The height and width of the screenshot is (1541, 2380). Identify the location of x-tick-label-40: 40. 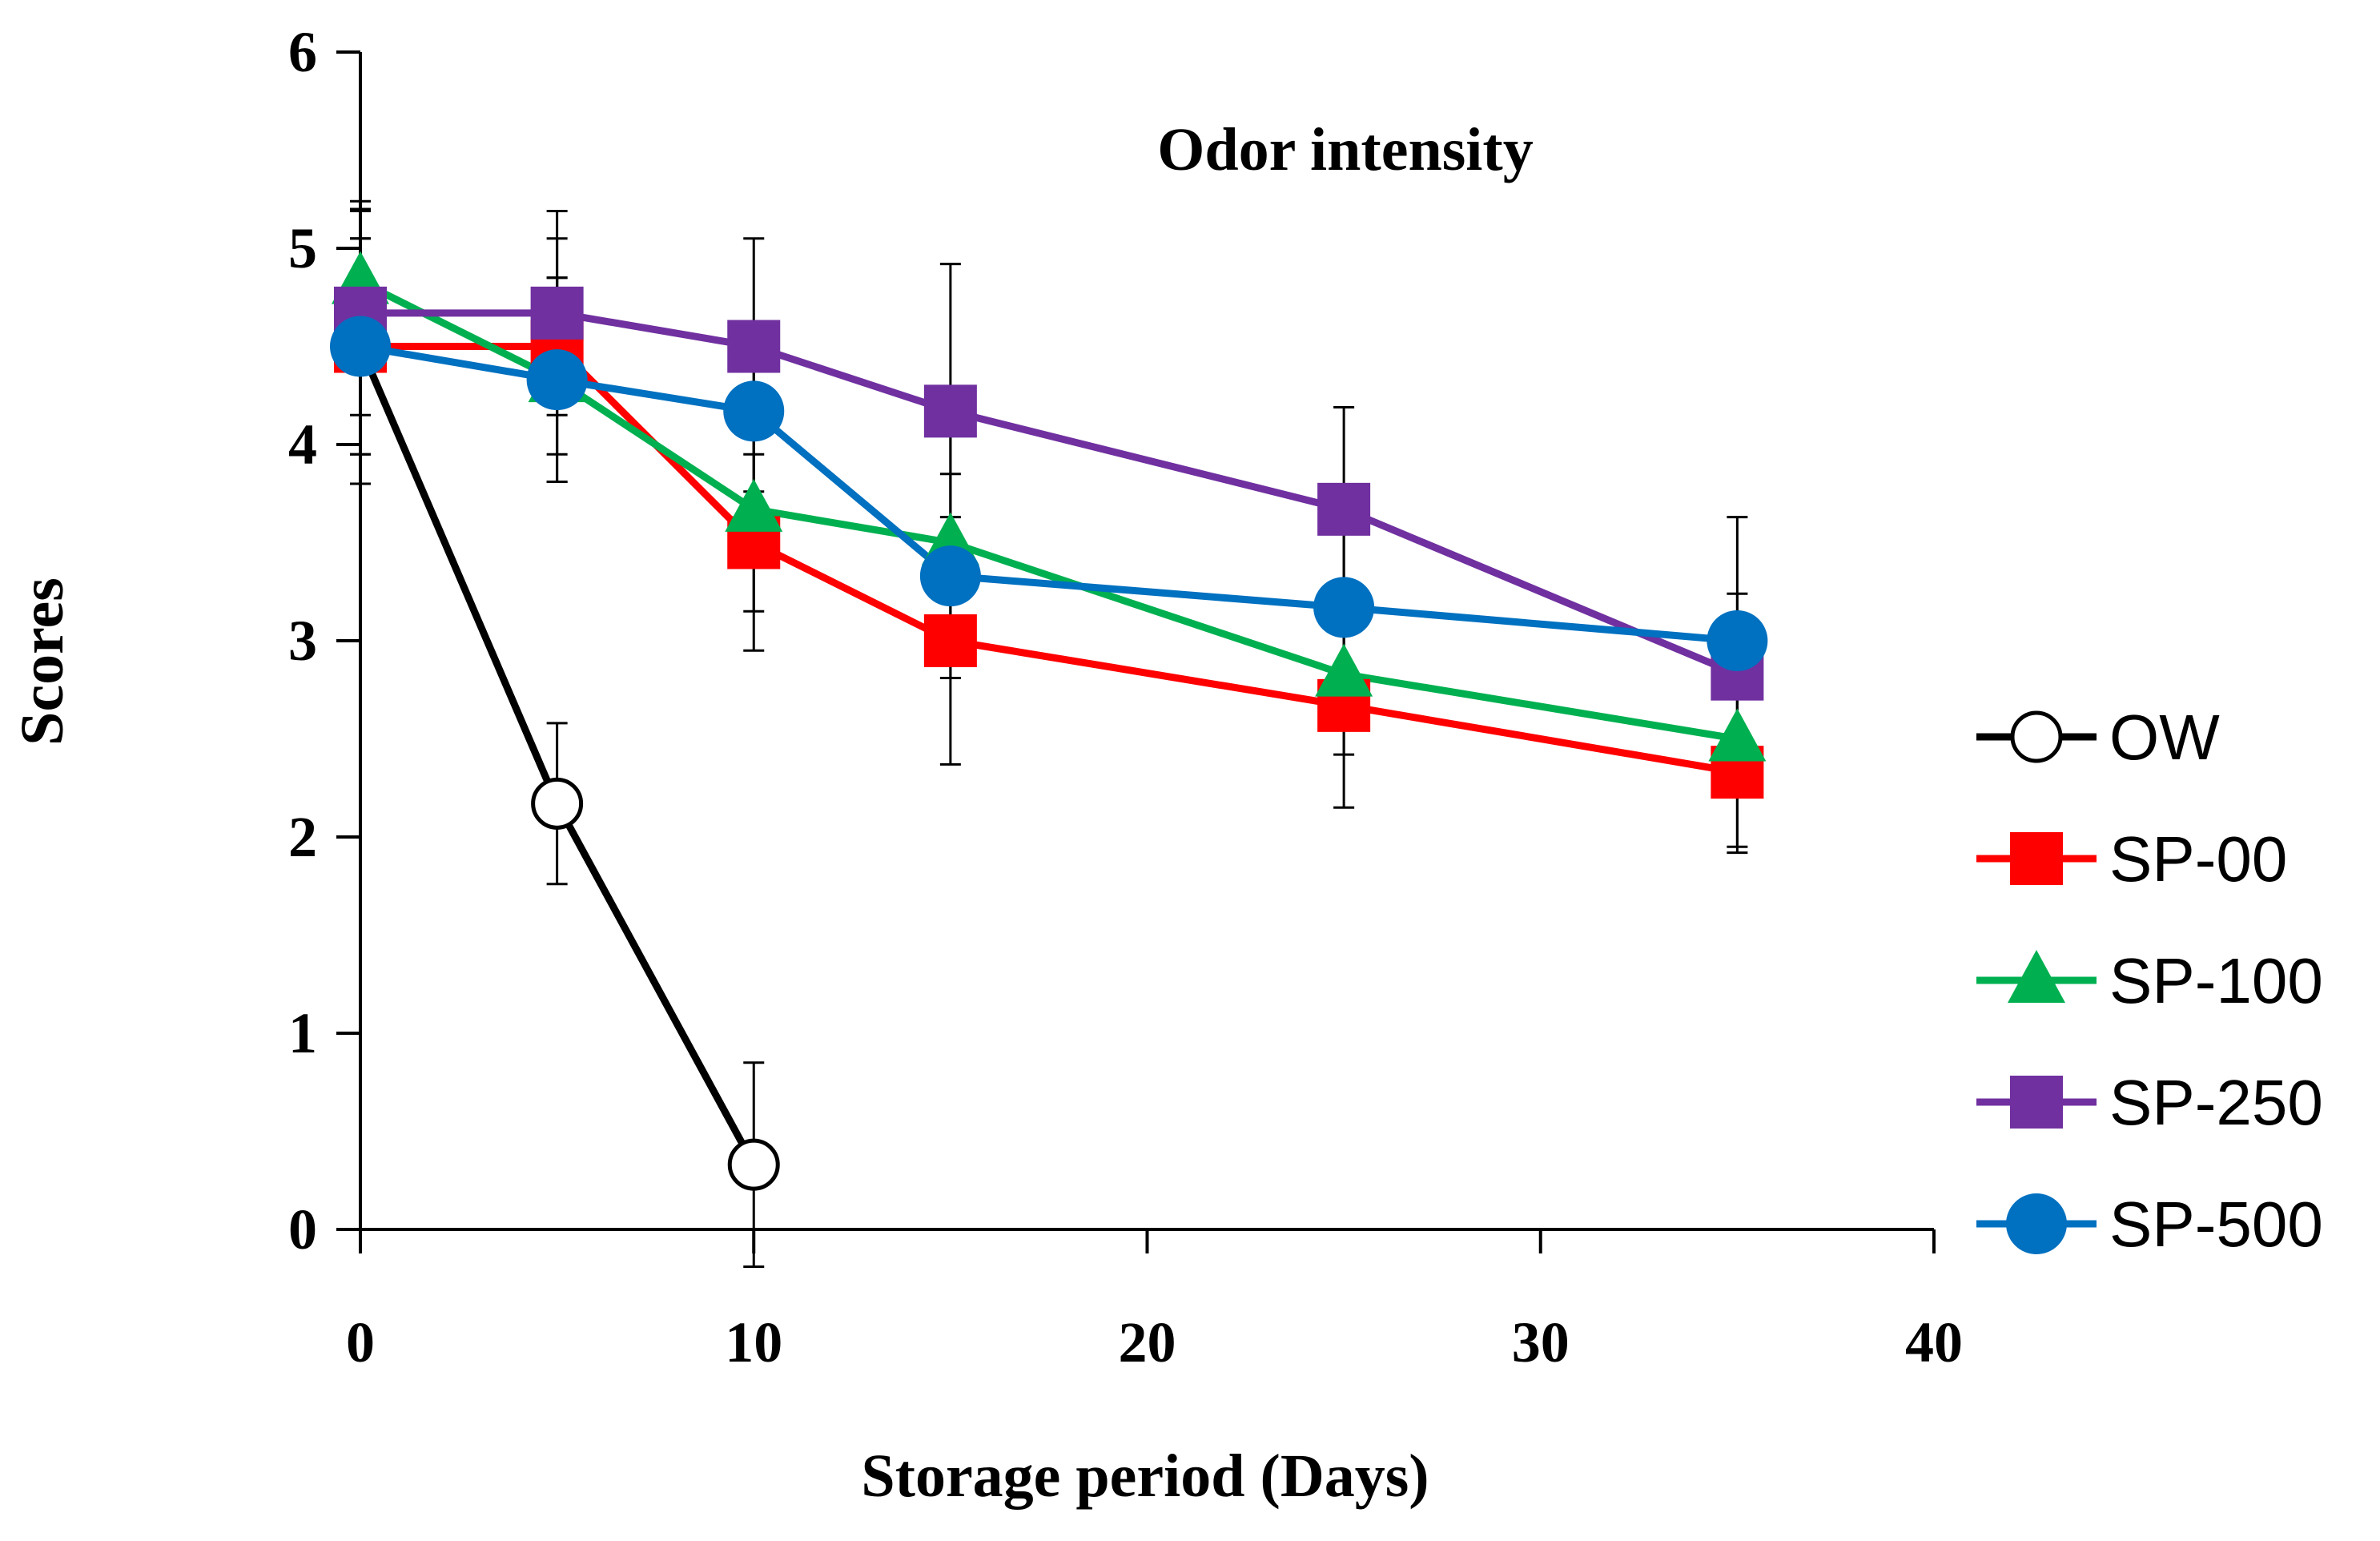
(1934, 1342).